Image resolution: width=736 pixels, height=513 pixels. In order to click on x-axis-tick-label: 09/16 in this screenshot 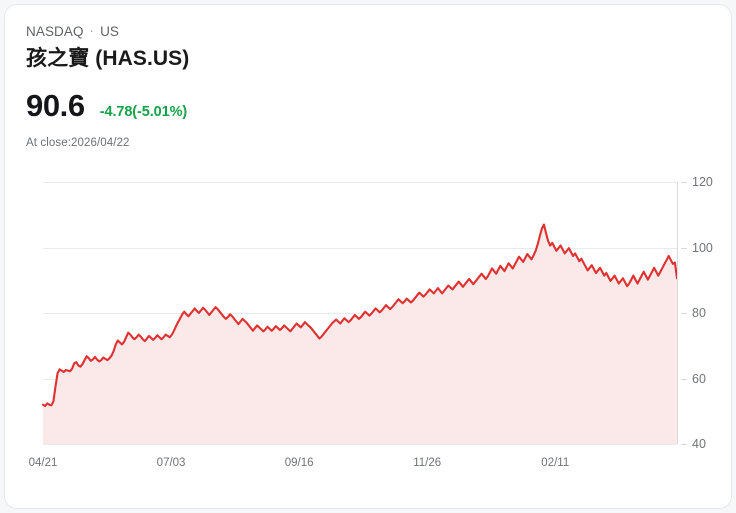, I will do `click(299, 463)`.